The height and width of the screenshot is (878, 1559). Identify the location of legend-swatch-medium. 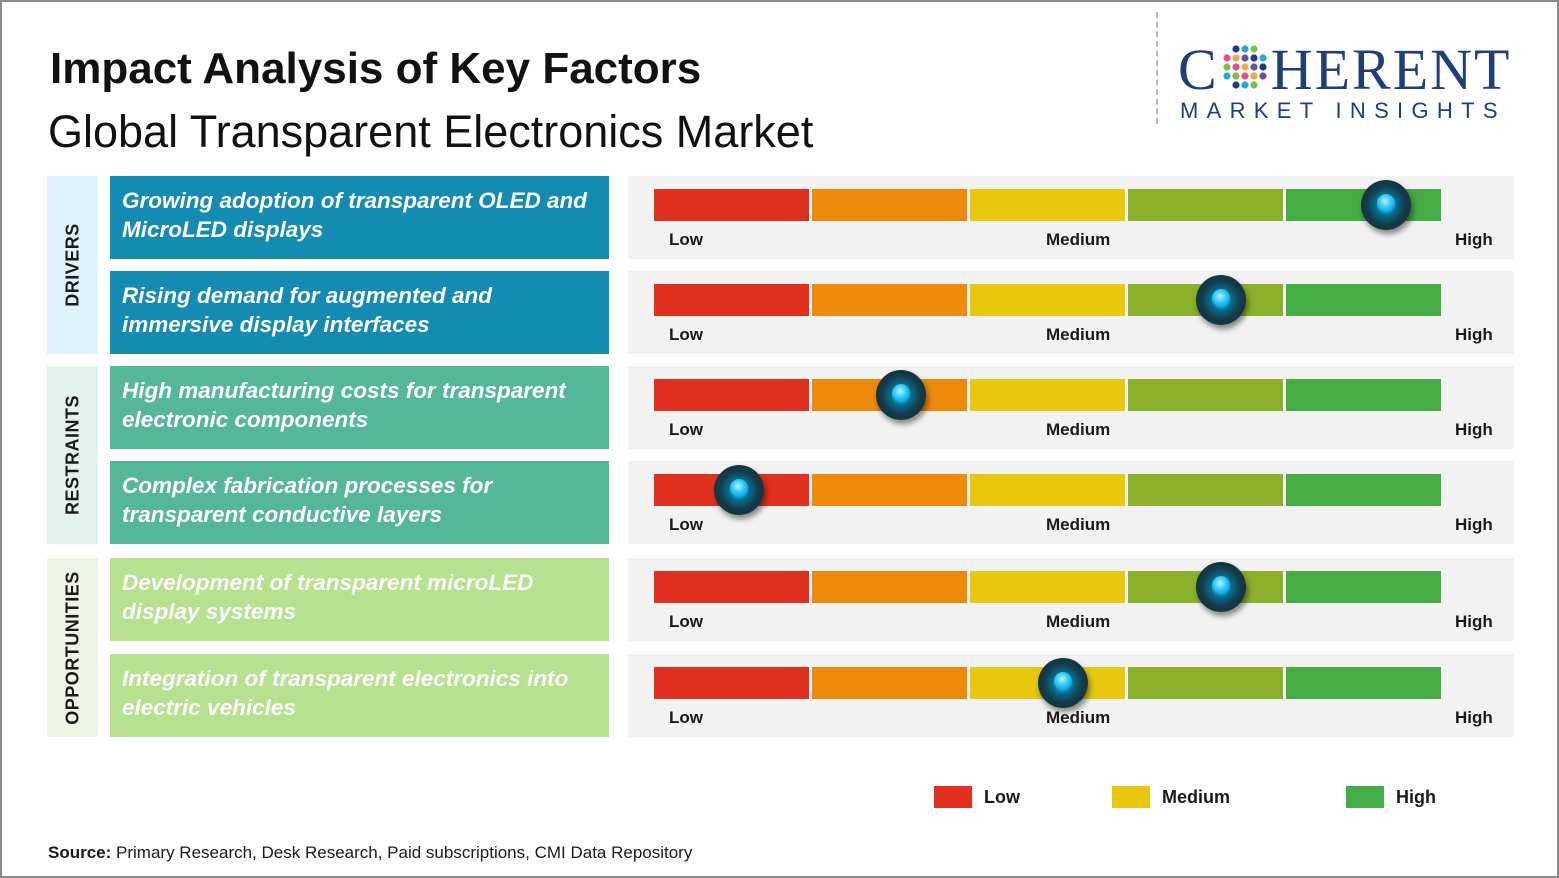
(1131, 797).